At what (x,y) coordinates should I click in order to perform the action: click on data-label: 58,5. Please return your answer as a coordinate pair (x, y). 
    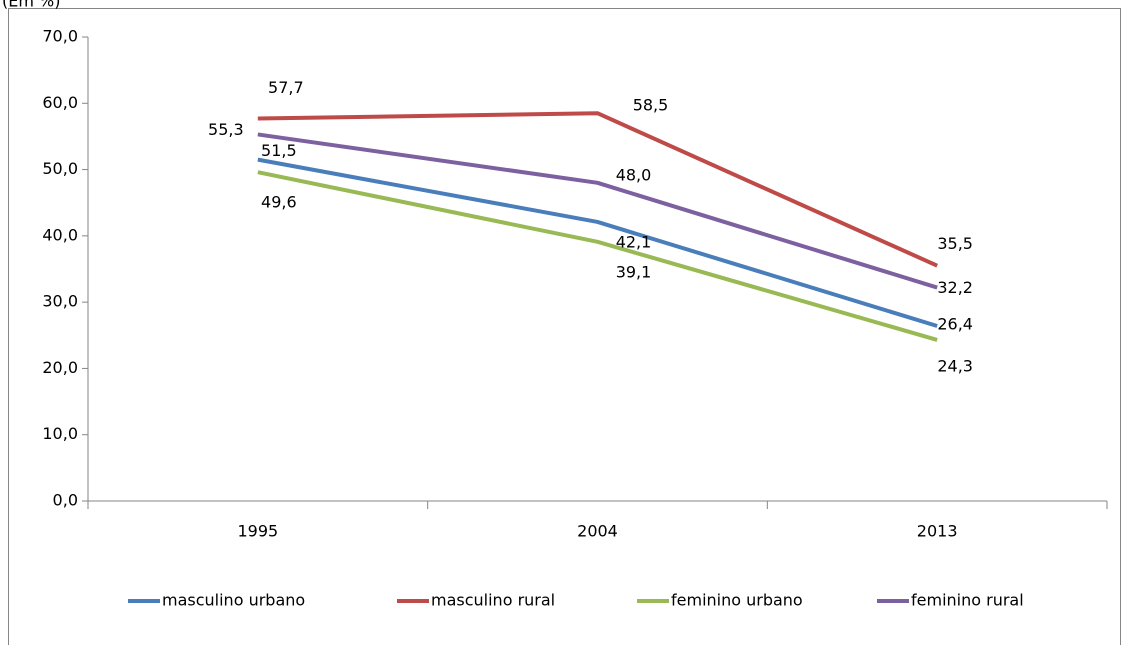
    Looking at the image, I should click on (651, 105).